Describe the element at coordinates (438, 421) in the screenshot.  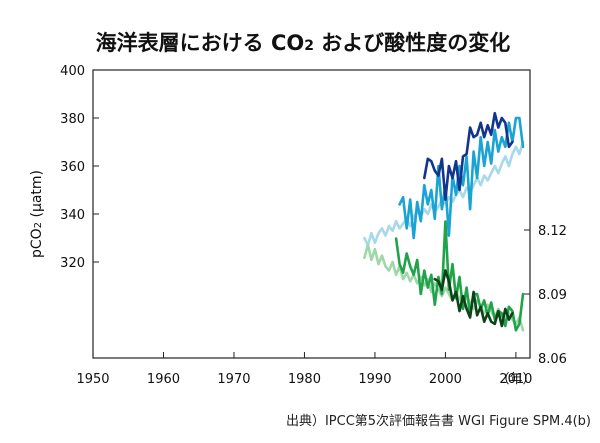
I see `source-citation: 出典）IPCC第5次評価報告書 WGI Figure SPM.4(b)` at that location.